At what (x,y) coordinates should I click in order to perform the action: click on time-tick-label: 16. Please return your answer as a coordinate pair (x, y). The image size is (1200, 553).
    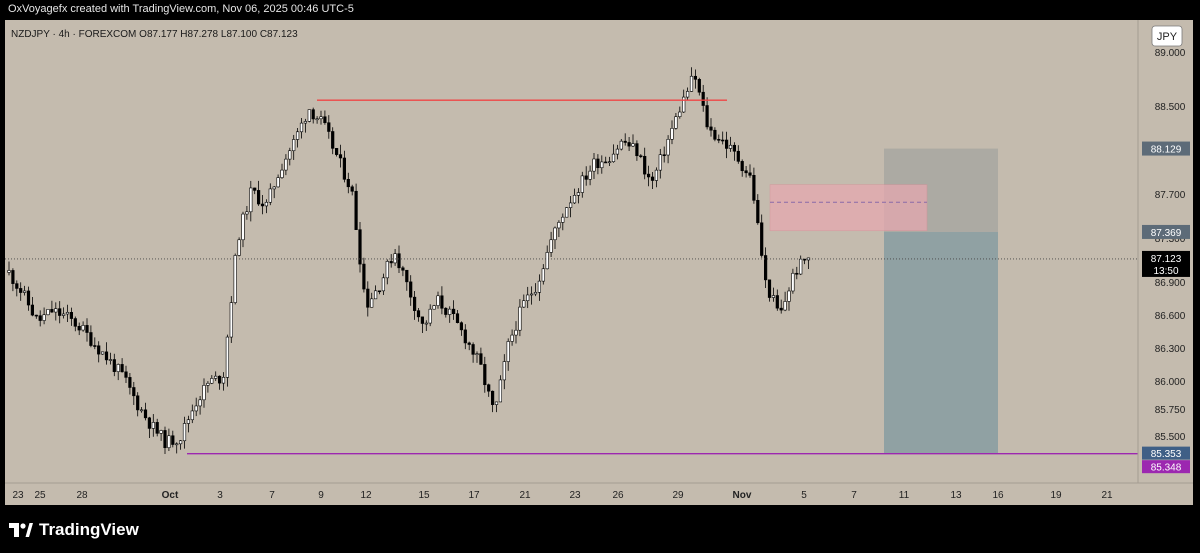
    Looking at the image, I should click on (998, 495).